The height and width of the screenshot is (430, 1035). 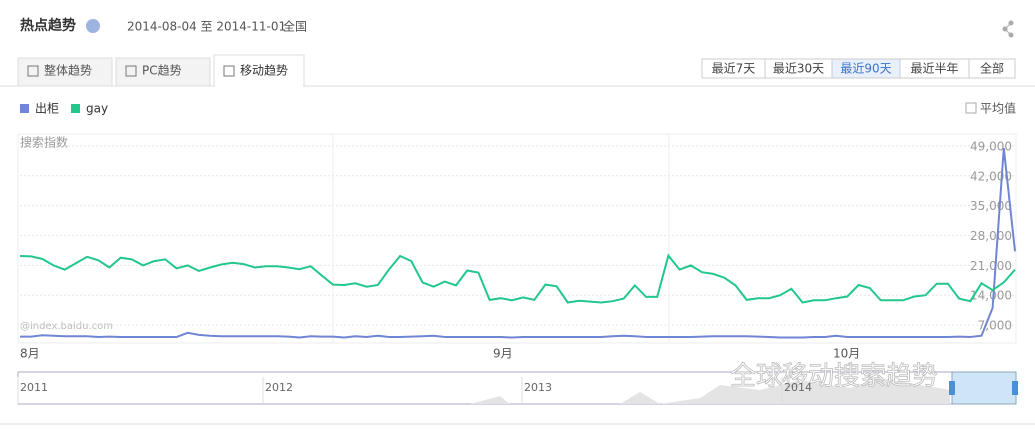 I want to click on tab-label: 整体趋势, so click(x=68, y=70).